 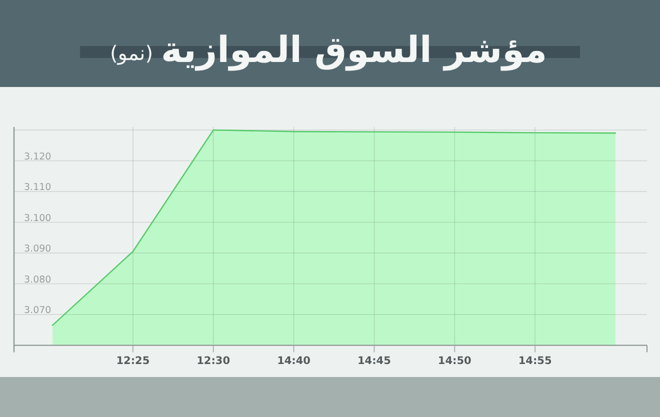 I want to click on xtick-label: 14:45, so click(x=374, y=361).